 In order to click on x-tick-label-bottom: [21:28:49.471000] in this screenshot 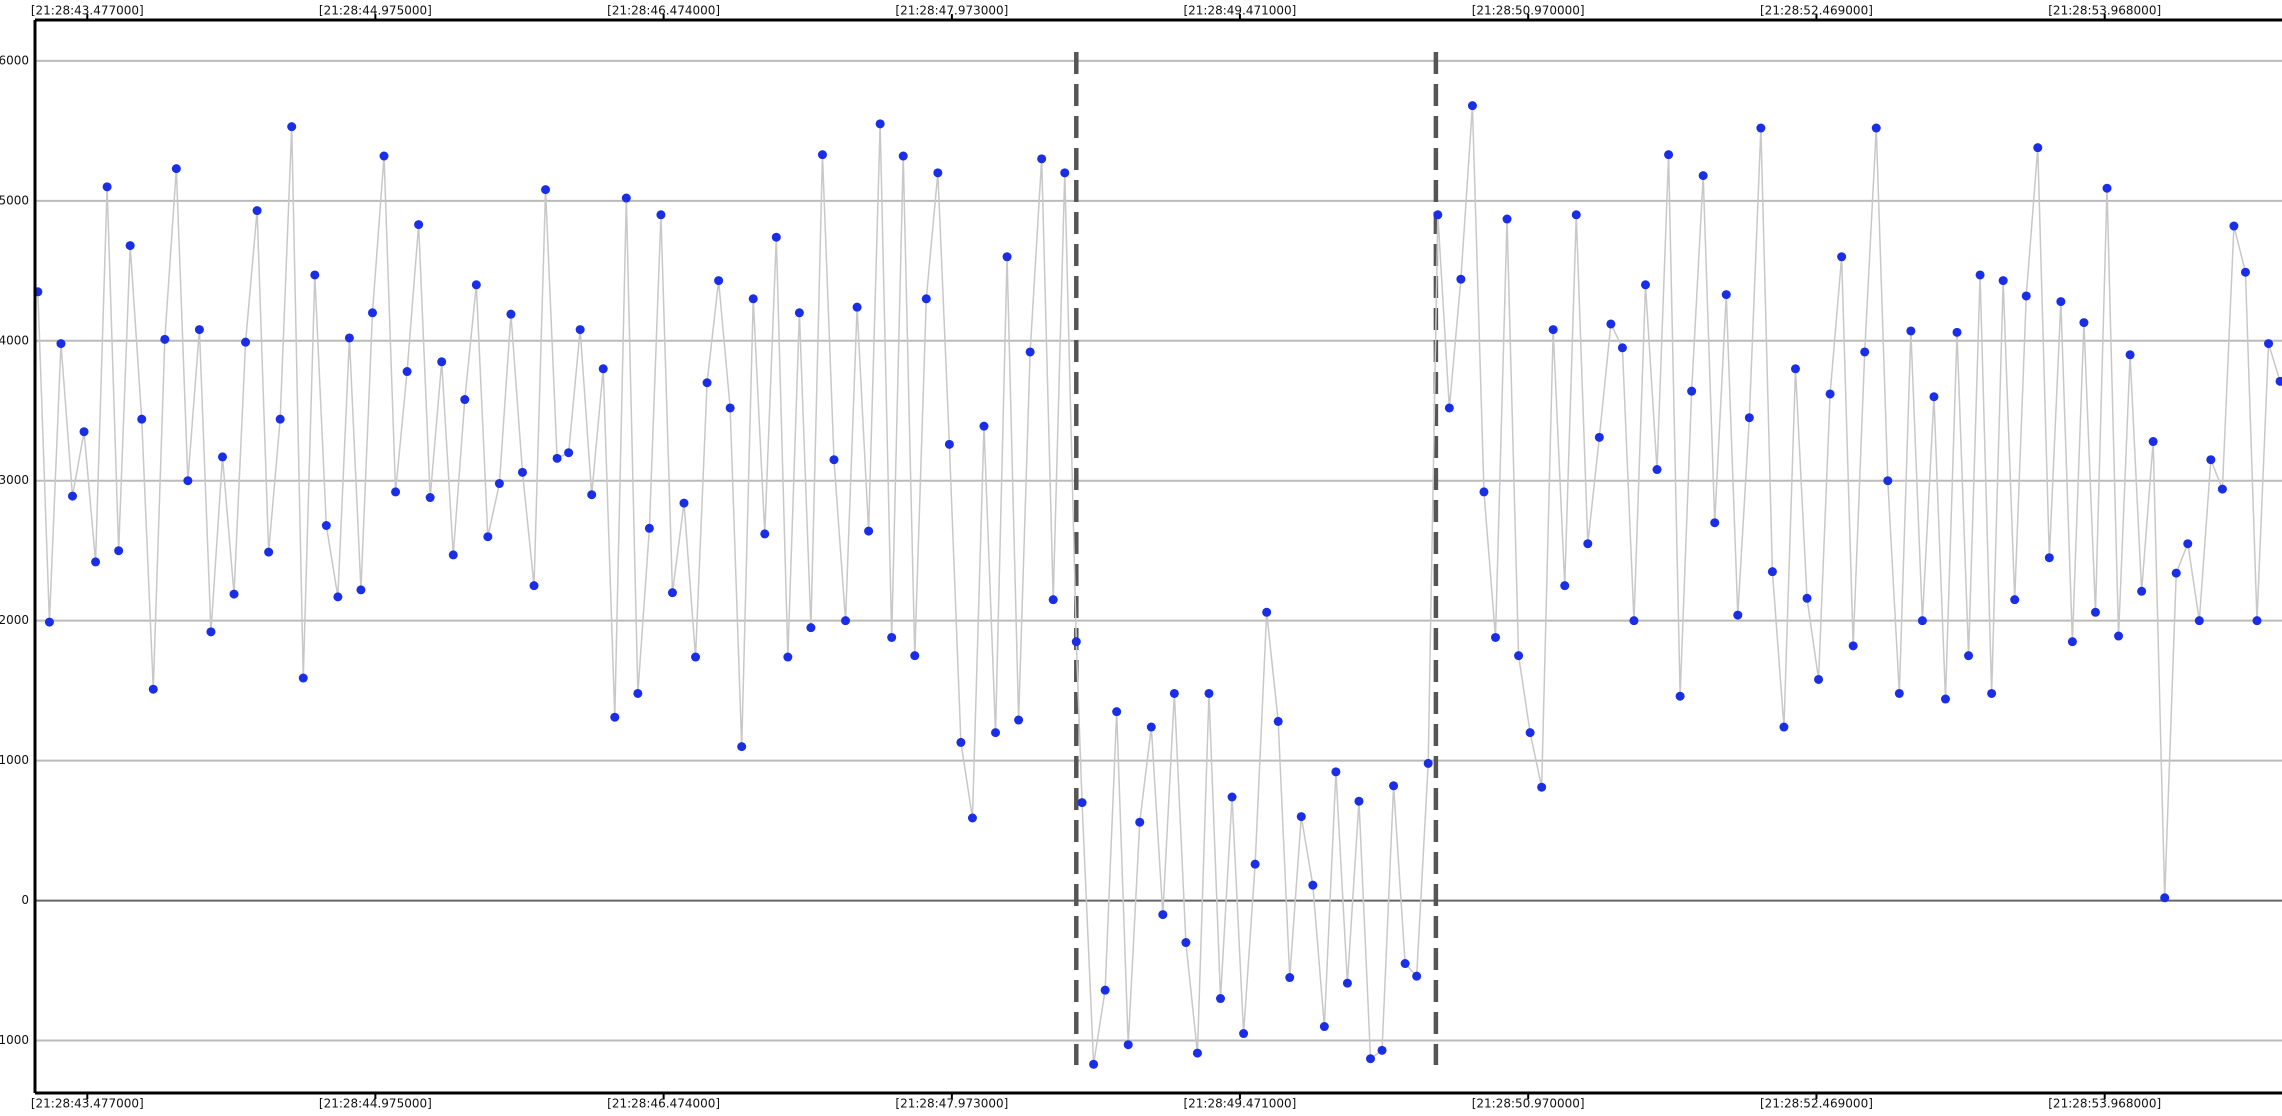, I will do `click(1239, 1104)`.